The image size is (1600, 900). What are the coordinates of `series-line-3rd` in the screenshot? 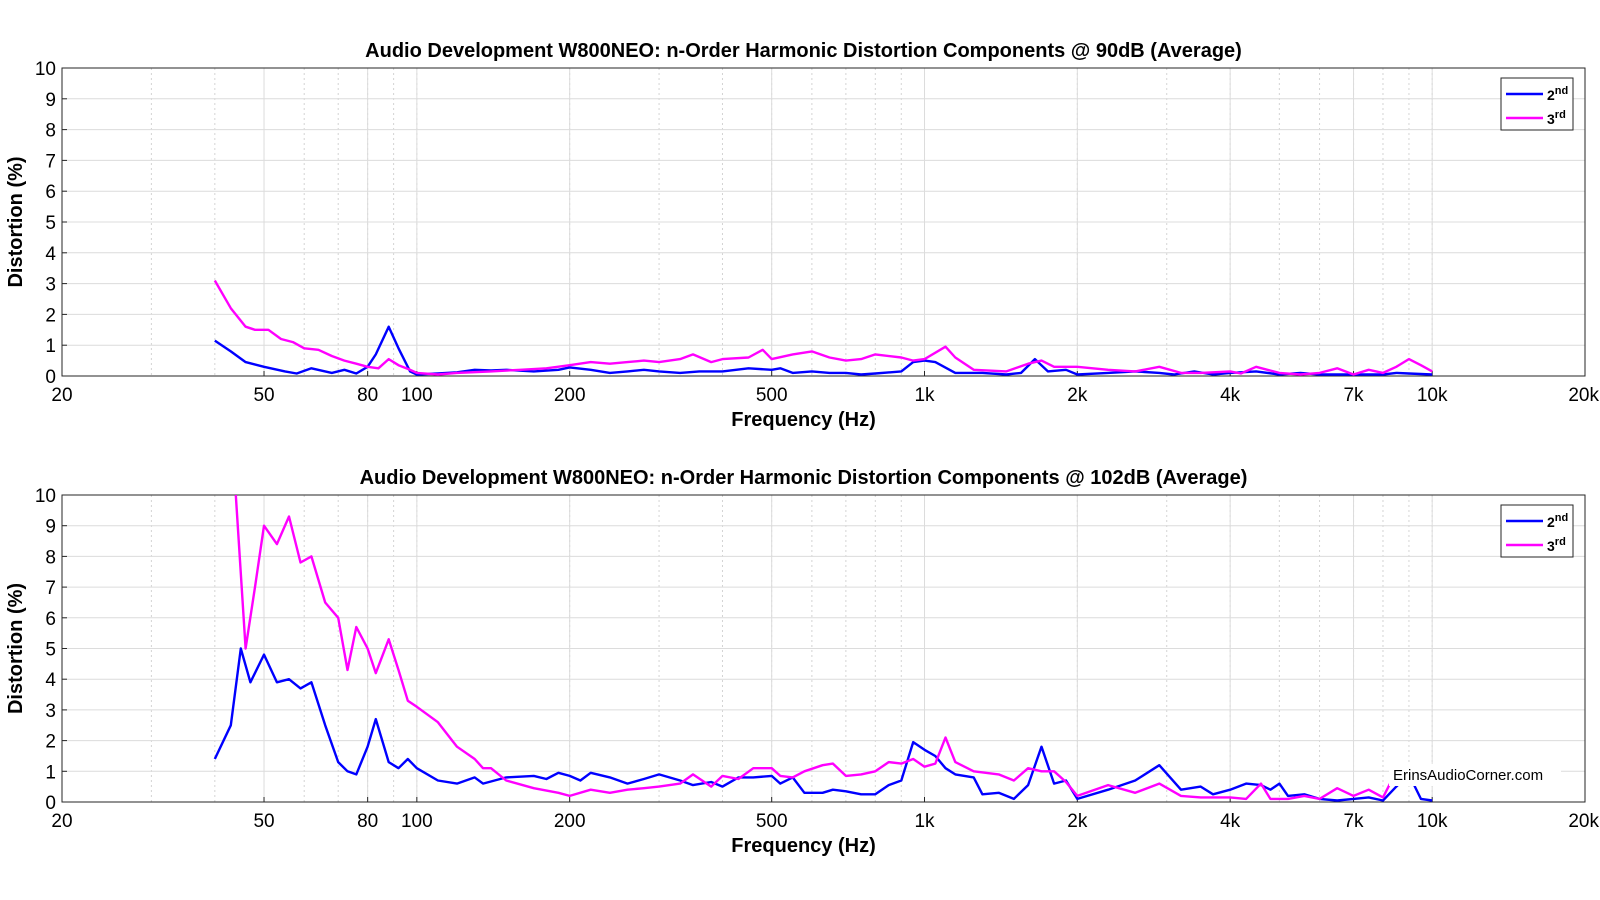 It's located at (823, 327).